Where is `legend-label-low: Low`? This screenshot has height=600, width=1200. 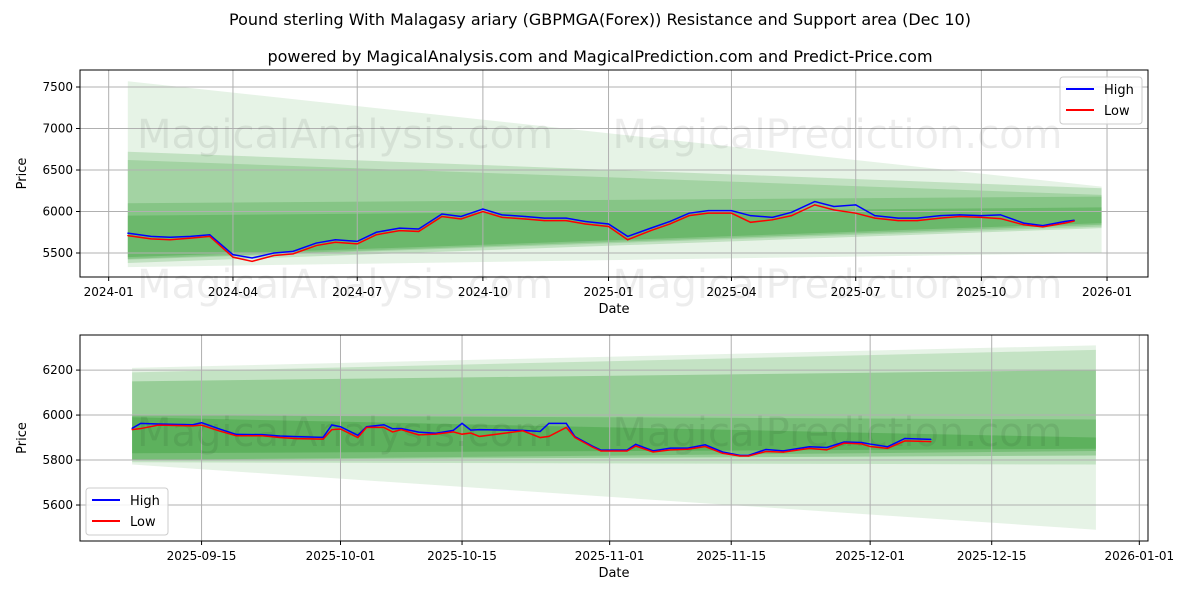
legend-label-low: Low is located at coordinates (1117, 111).